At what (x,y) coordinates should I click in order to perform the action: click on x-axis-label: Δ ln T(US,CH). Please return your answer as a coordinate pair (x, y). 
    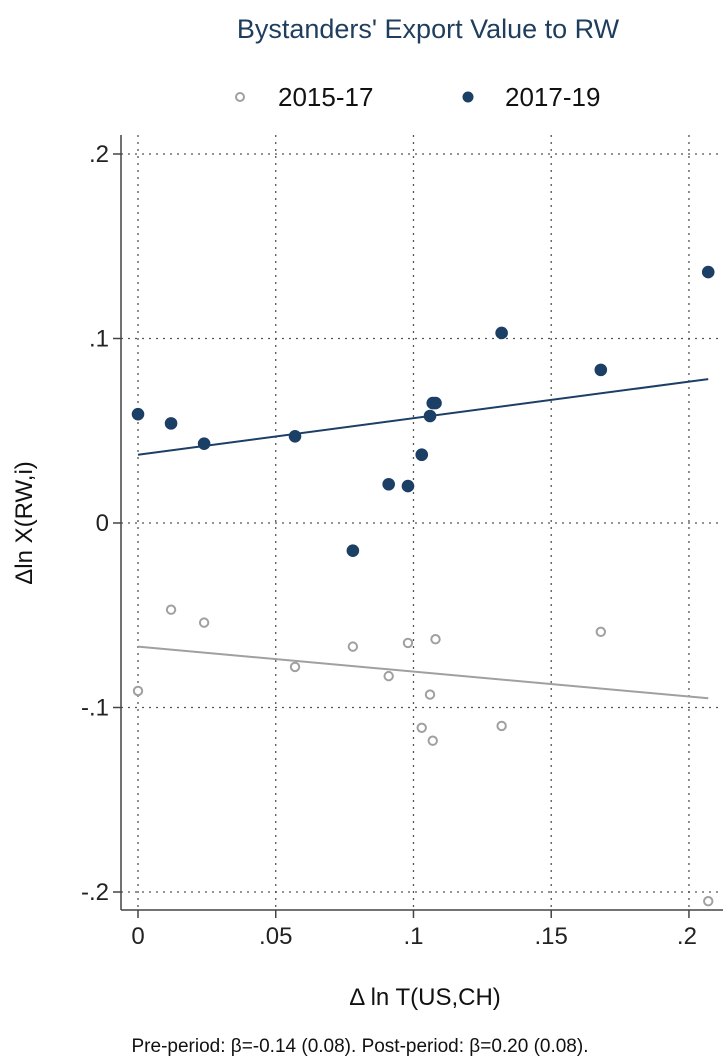
    Looking at the image, I should click on (425, 997).